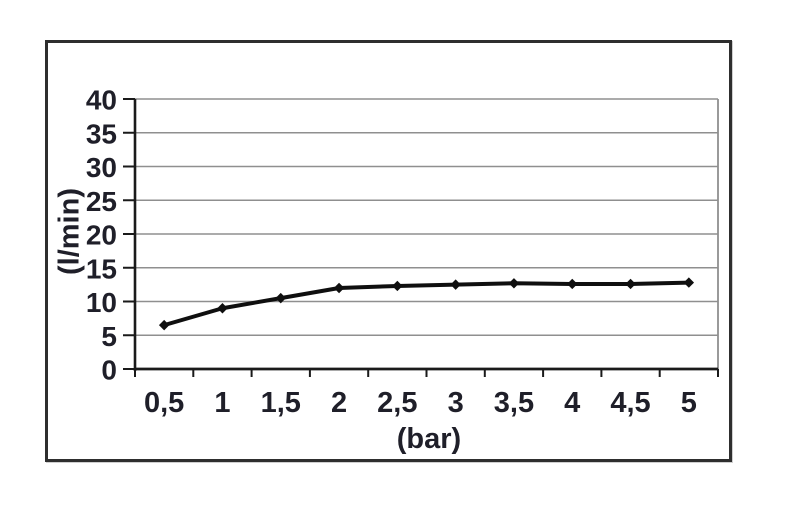  What do you see at coordinates (101, 235) in the screenshot?
I see `y-tick-label: 20` at bounding box center [101, 235].